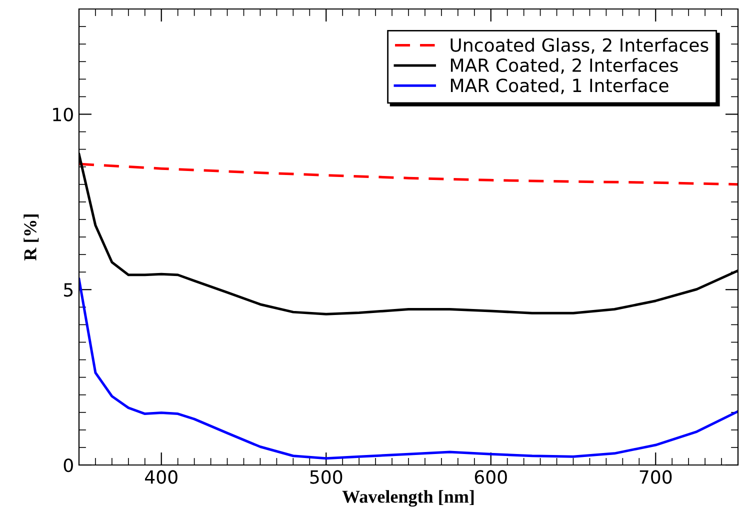  What do you see at coordinates (63, 115) in the screenshot?
I see `y-tick-label: 10` at bounding box center [63, 115].